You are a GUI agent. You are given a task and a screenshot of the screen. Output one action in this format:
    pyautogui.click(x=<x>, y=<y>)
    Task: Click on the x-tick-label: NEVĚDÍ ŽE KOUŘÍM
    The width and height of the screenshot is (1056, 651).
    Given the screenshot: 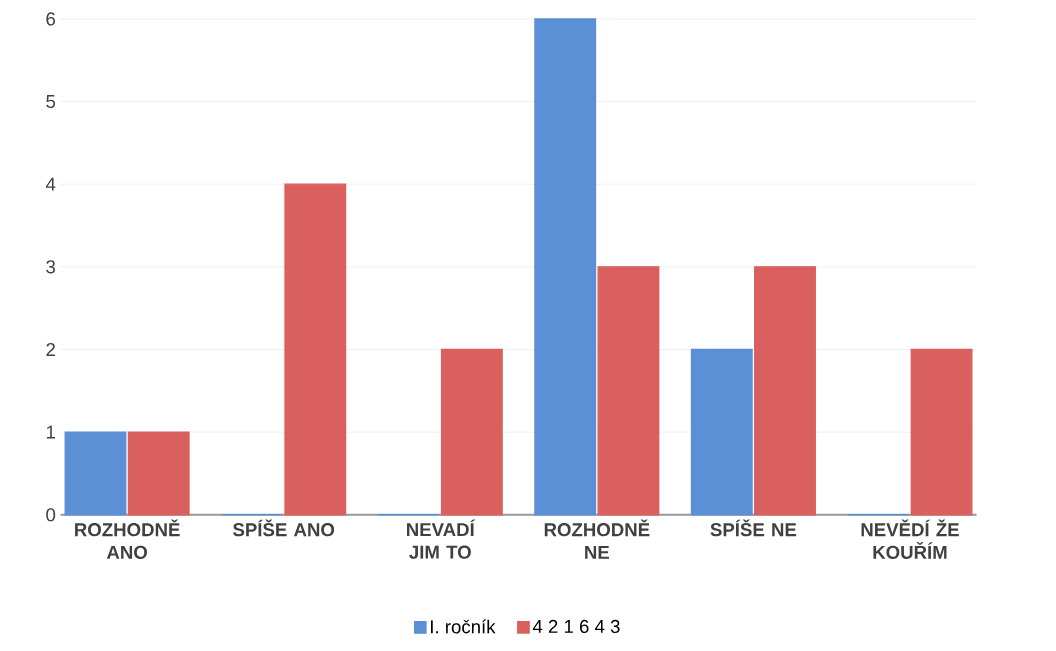 What is the action you would take?
    pyautogui.click(x=910, y=539)
    